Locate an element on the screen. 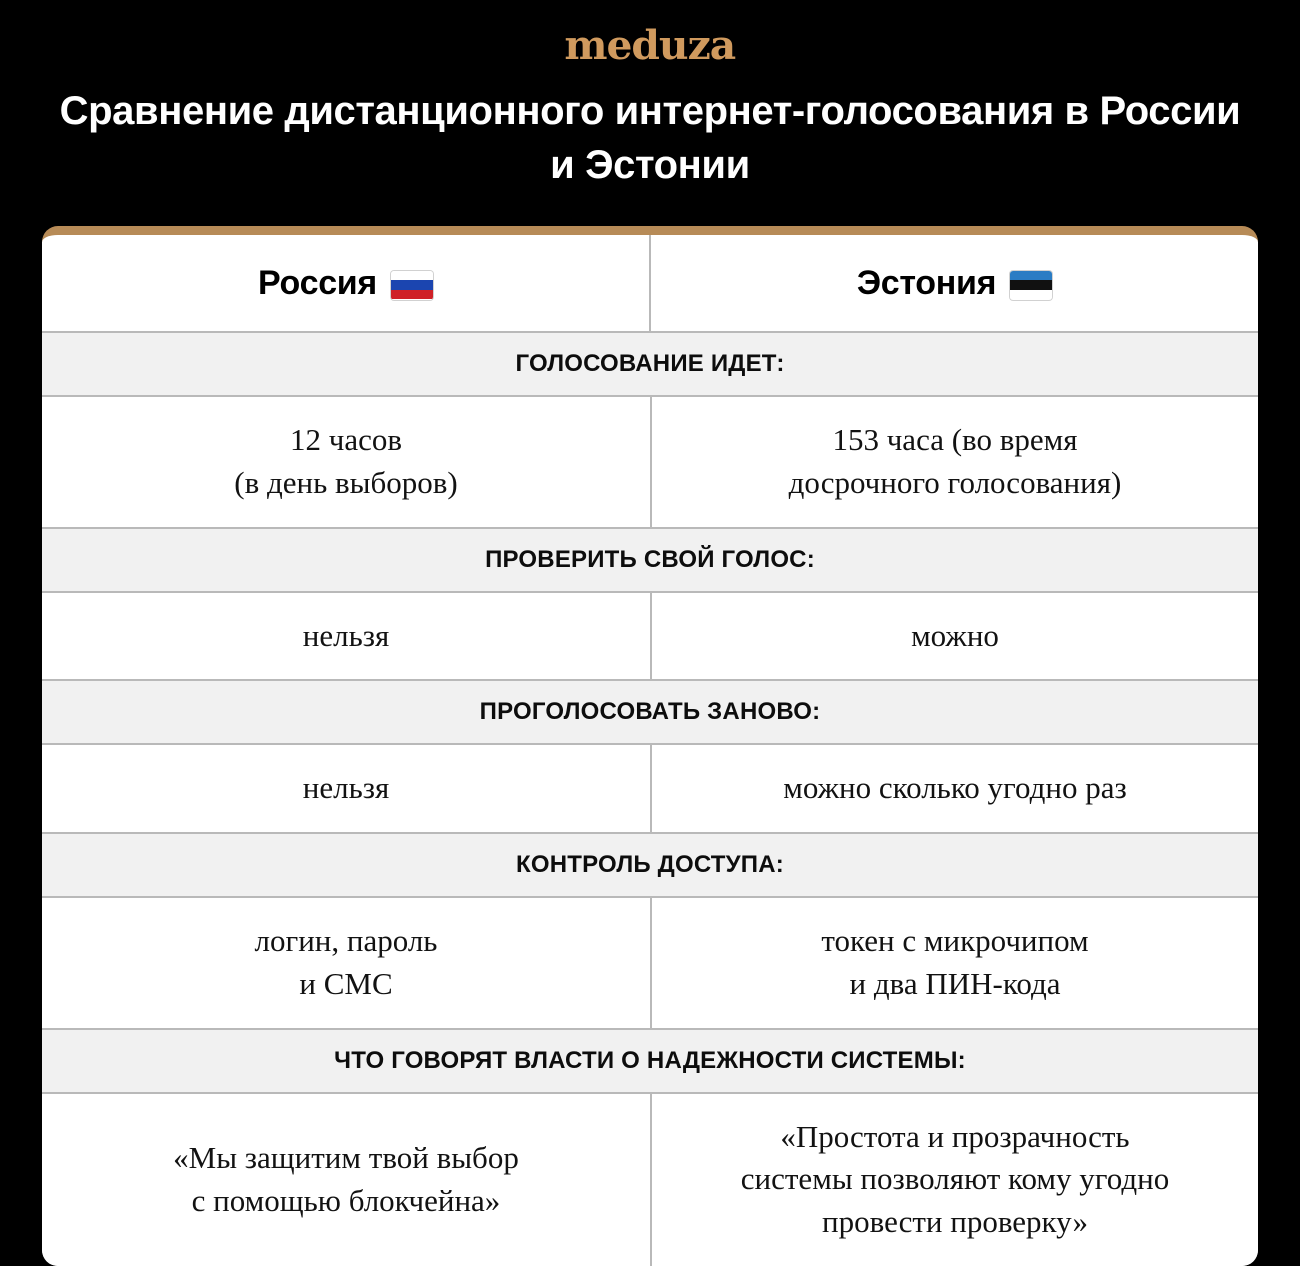 The height and width of the screenshot is (1266, 1300). column-header-russia: Россия is located at coordinates (345, 283).